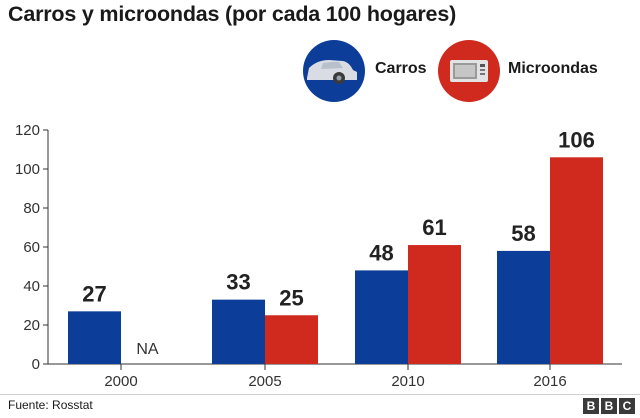 The height and width of the screenshot is (418, 640). Describe the element at coordinates (381, 252) in the screenshot. I see `data-label-carros-2010: 48` at that location.